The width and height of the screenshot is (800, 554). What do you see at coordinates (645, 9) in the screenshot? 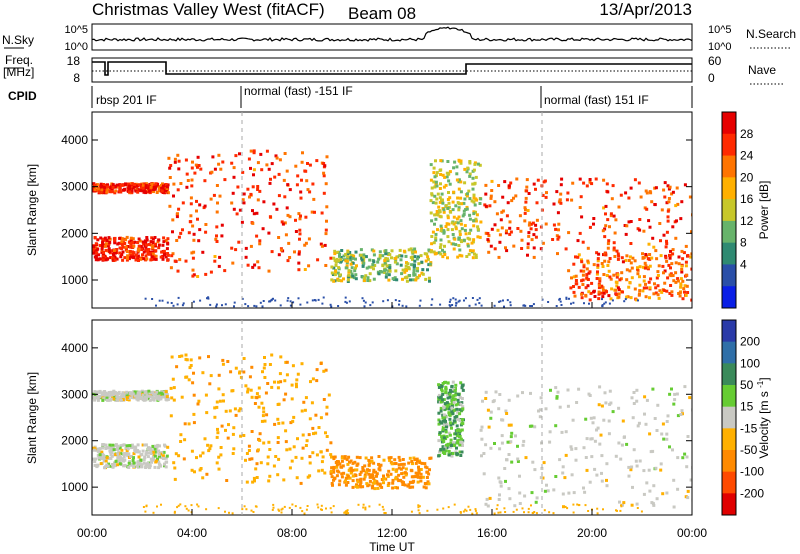
I see `date-label: 13/Apr/2013` at bounding box center [645, 9].